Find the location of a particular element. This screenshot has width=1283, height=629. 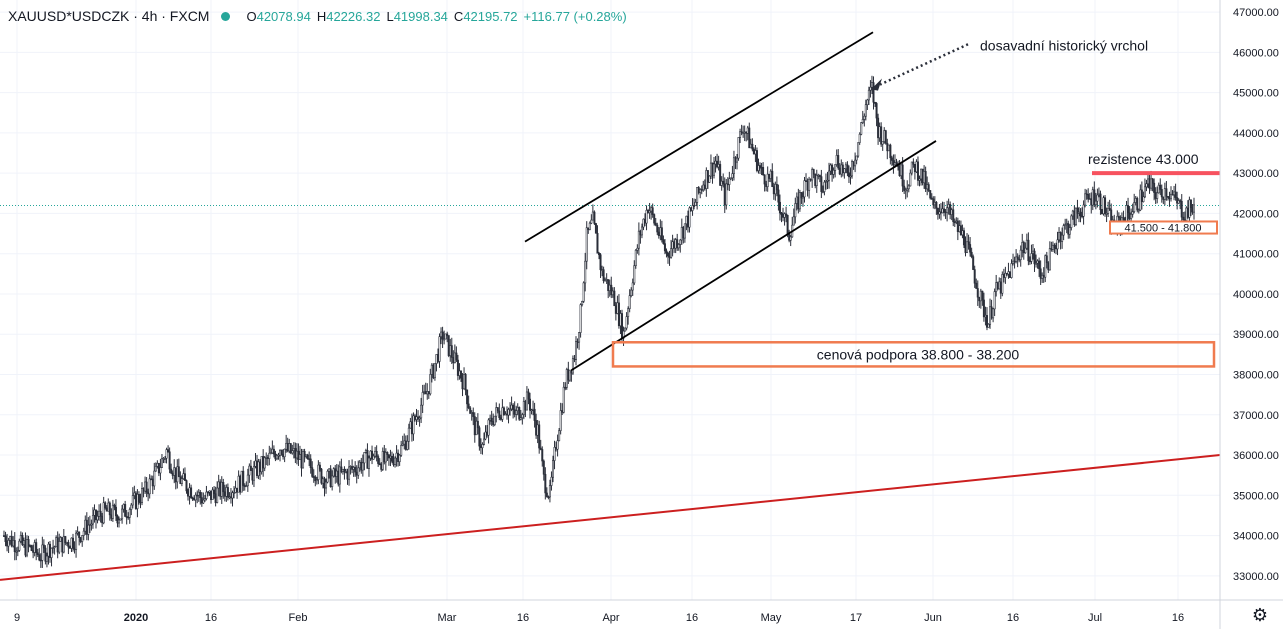

y-tick-label: 35000.00 is located at coordinates (1256, 496).